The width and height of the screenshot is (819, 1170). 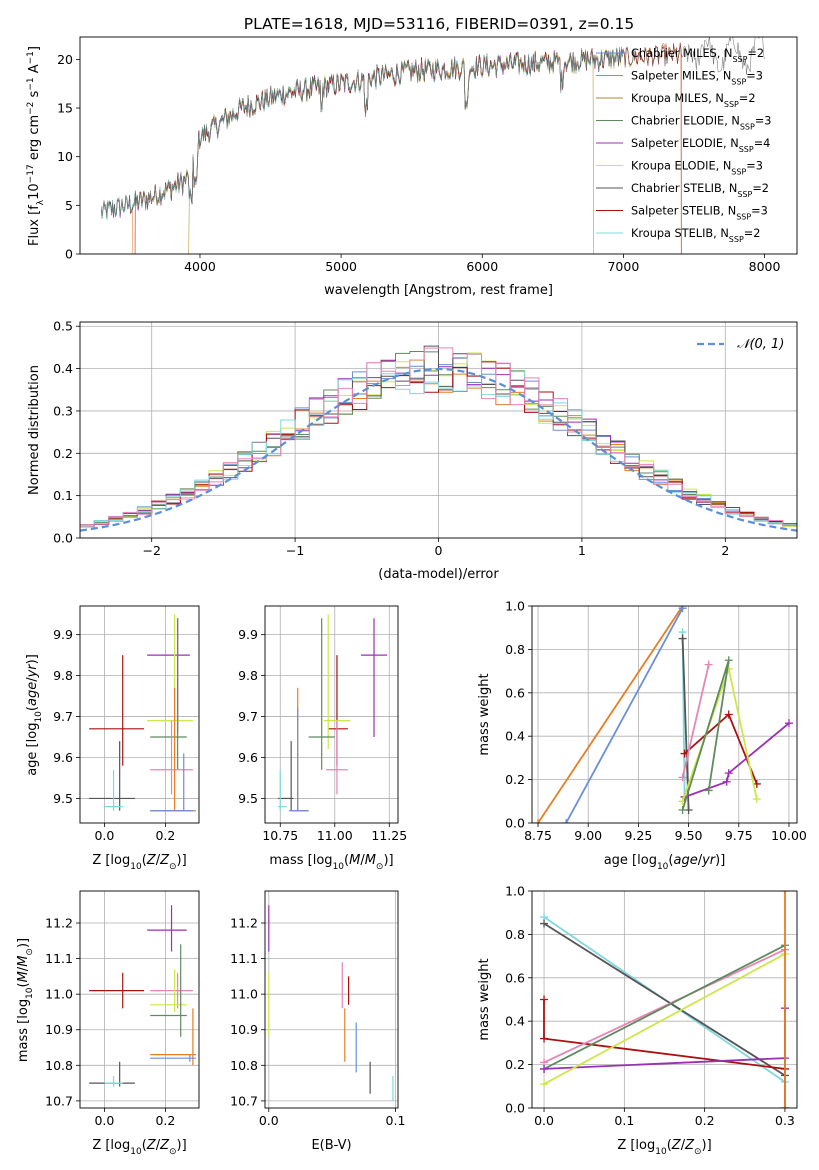 I want to click on legend-entry: Salpeter ELODIE, NSSP=4, so click(x=700, y=145).